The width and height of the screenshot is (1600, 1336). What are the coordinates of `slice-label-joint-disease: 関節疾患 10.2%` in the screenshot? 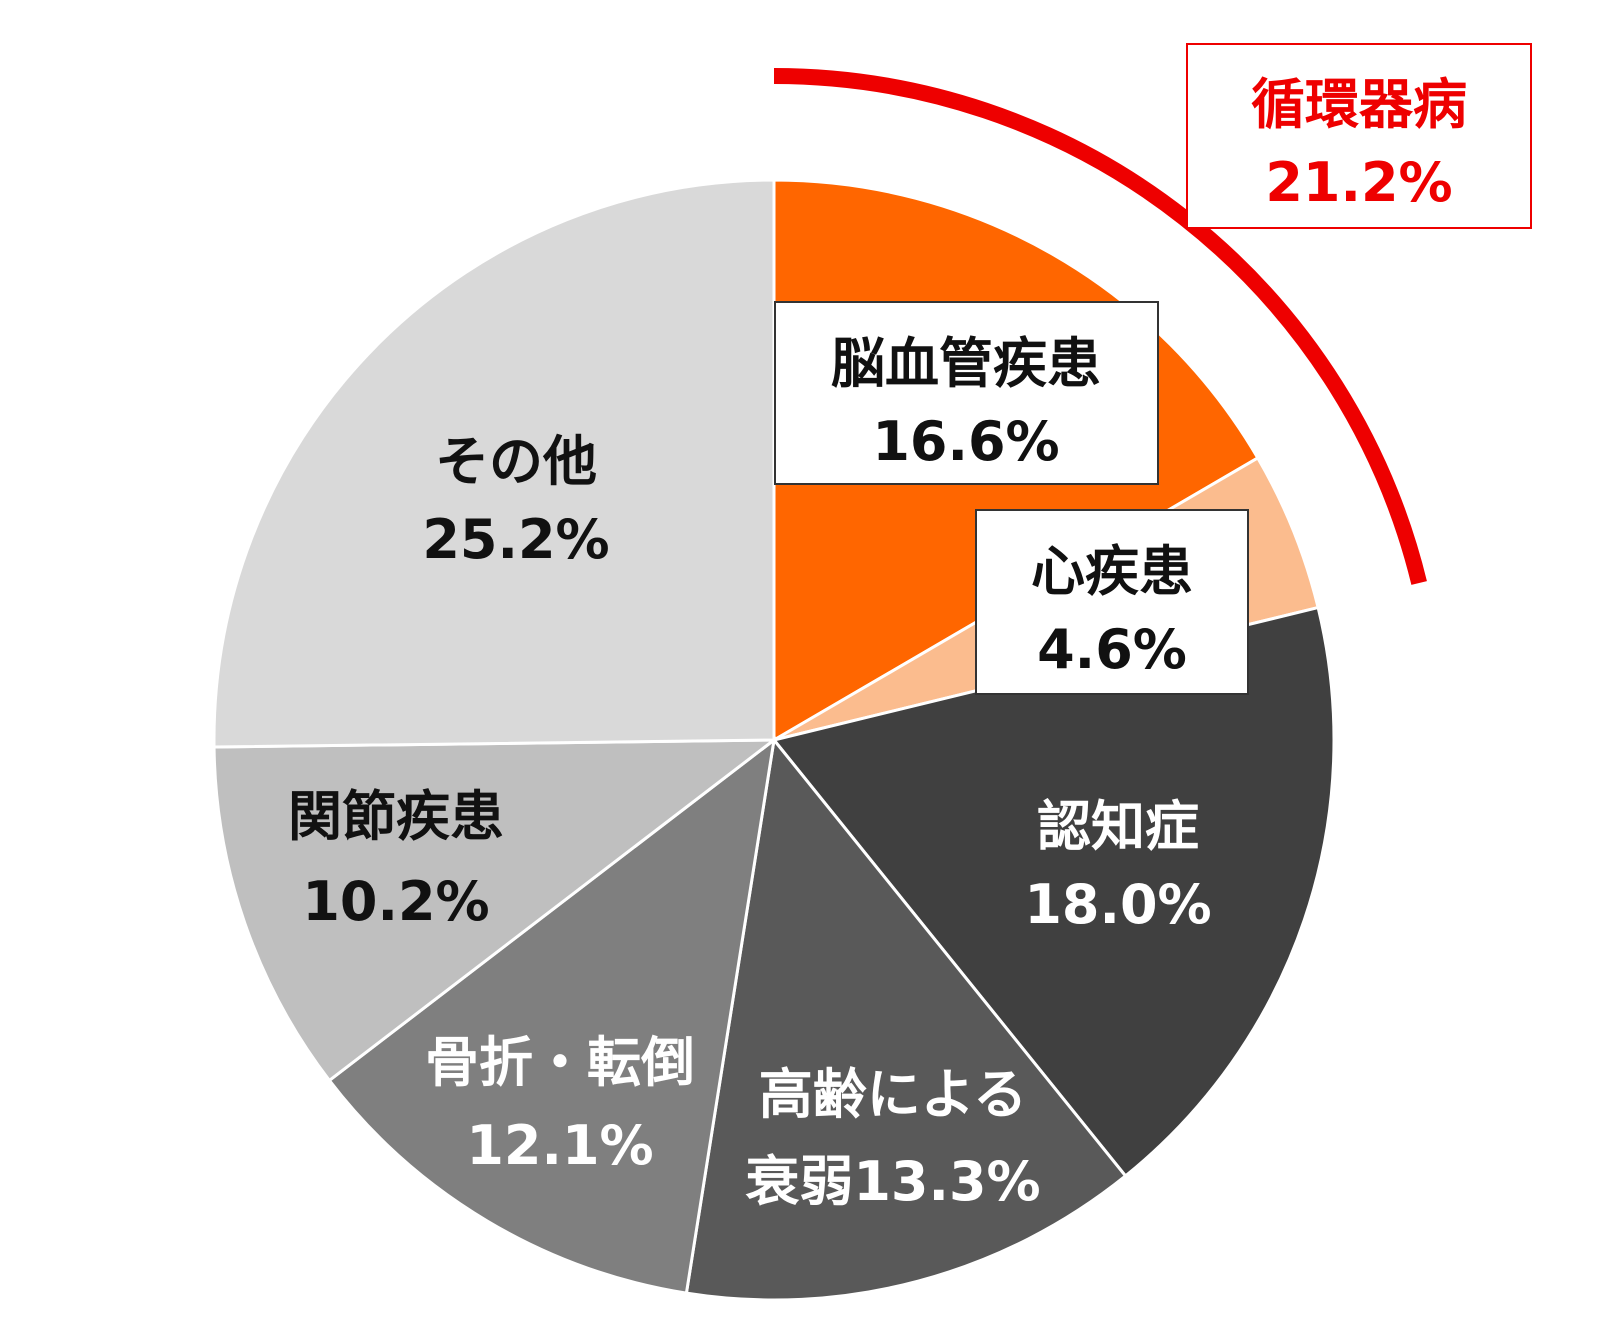 It's located at (396, 859).